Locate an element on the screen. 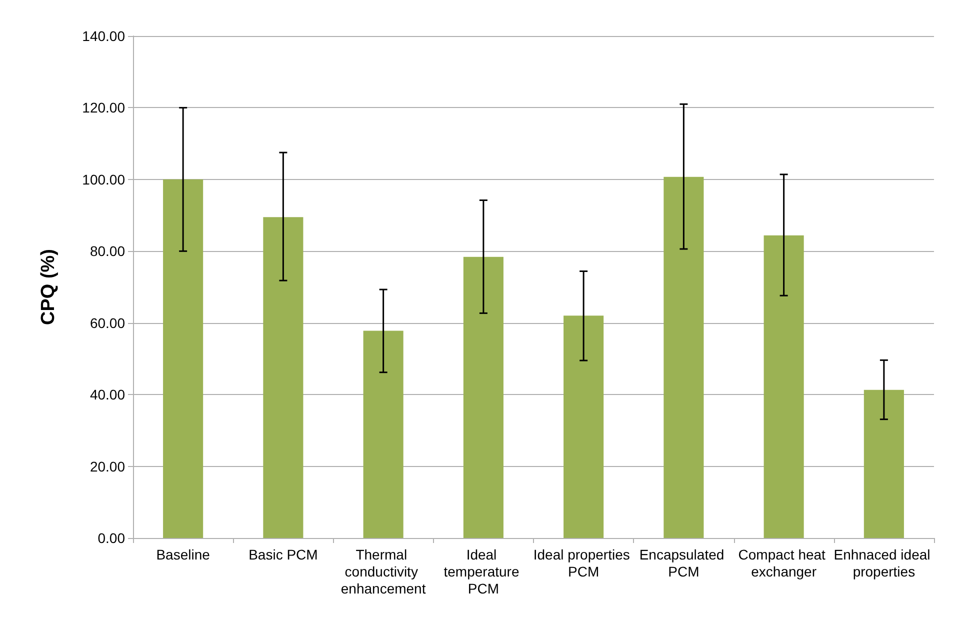 The image size is (956, 632). y-tick-label: 140.00 is located at coordinates (104, 36).